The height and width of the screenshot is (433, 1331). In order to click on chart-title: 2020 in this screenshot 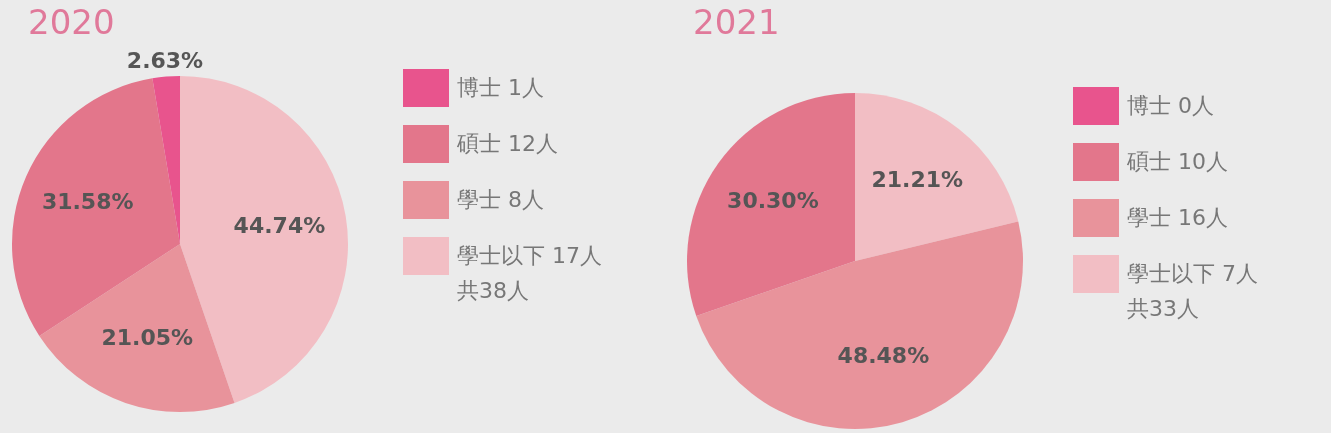, I will do `click(71, 22)`.